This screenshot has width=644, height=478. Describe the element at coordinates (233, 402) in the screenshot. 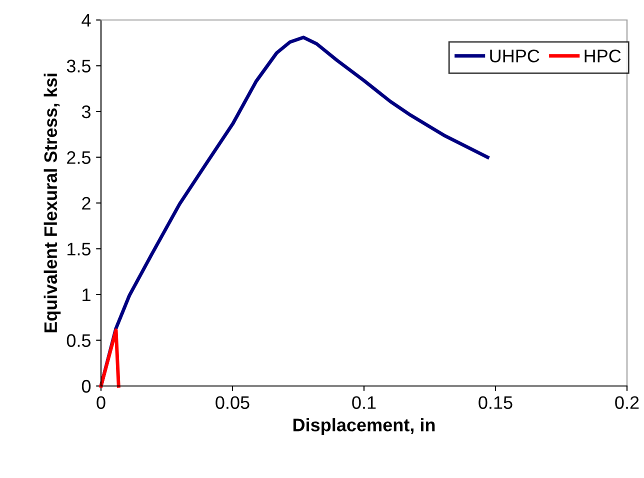

I see `x-tick-label: 0.05` at that location.